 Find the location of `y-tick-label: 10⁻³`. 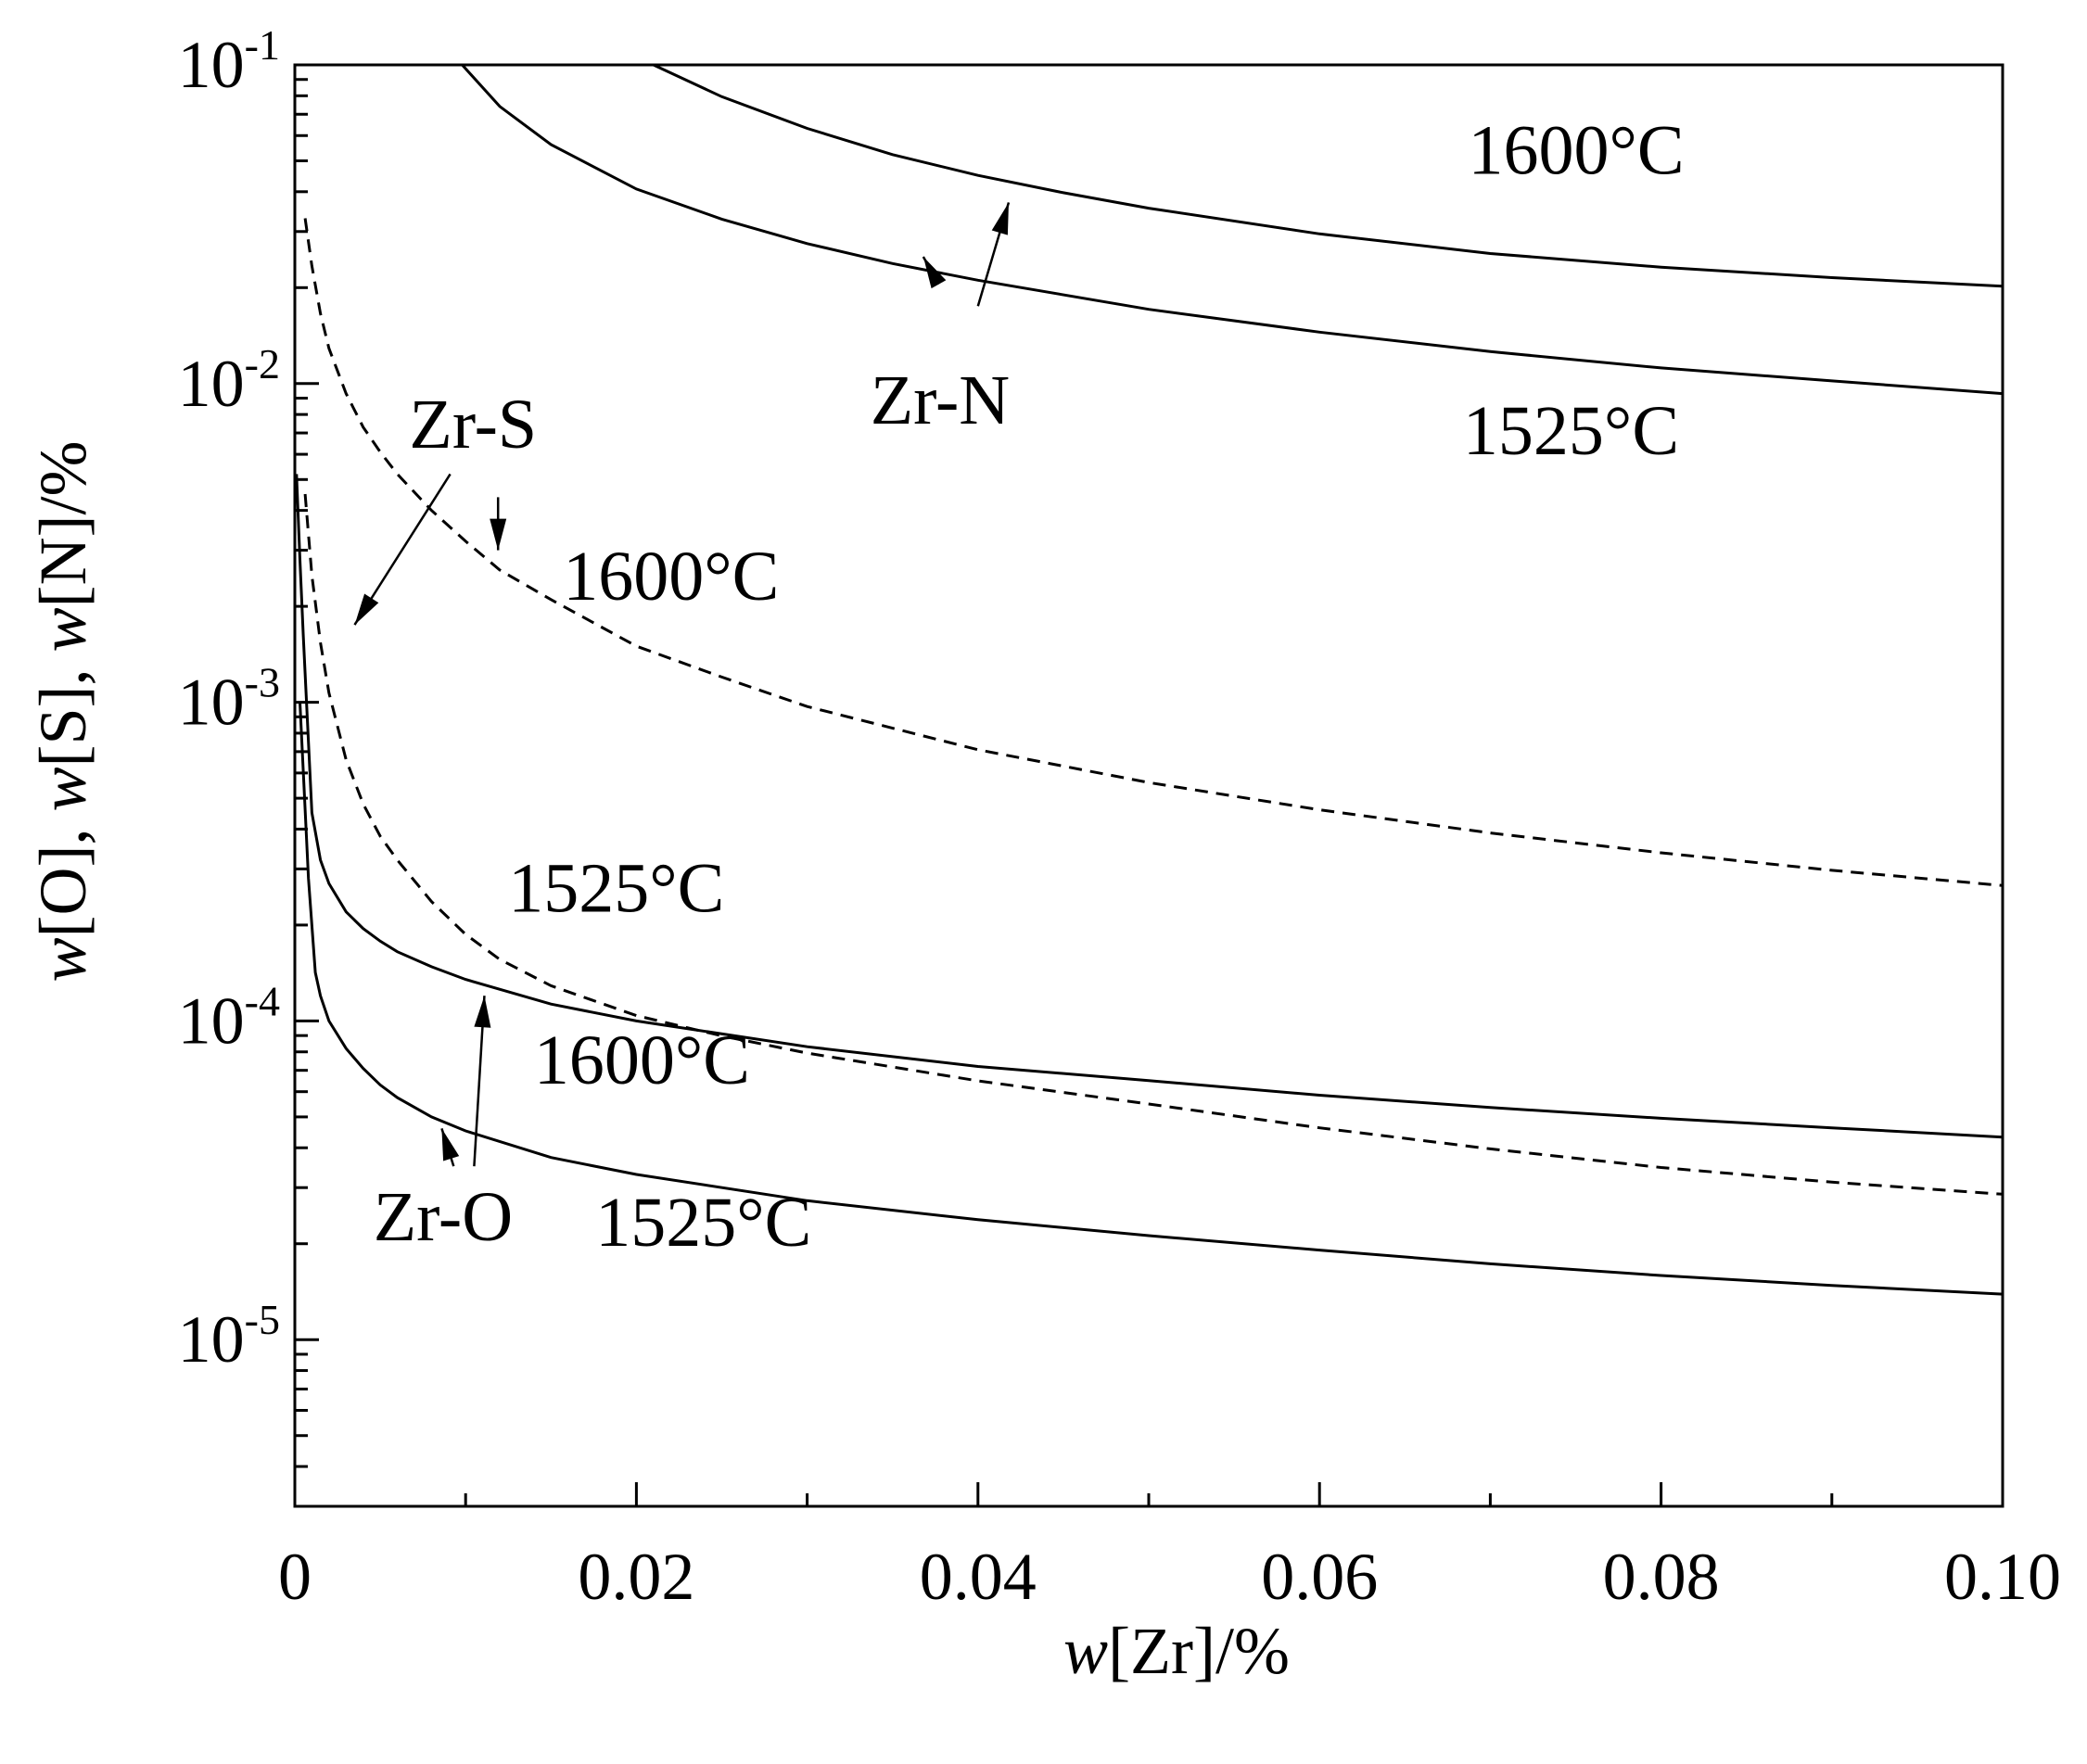

y-tick-label: 10⁻³ is located at coordinates (229, 699).